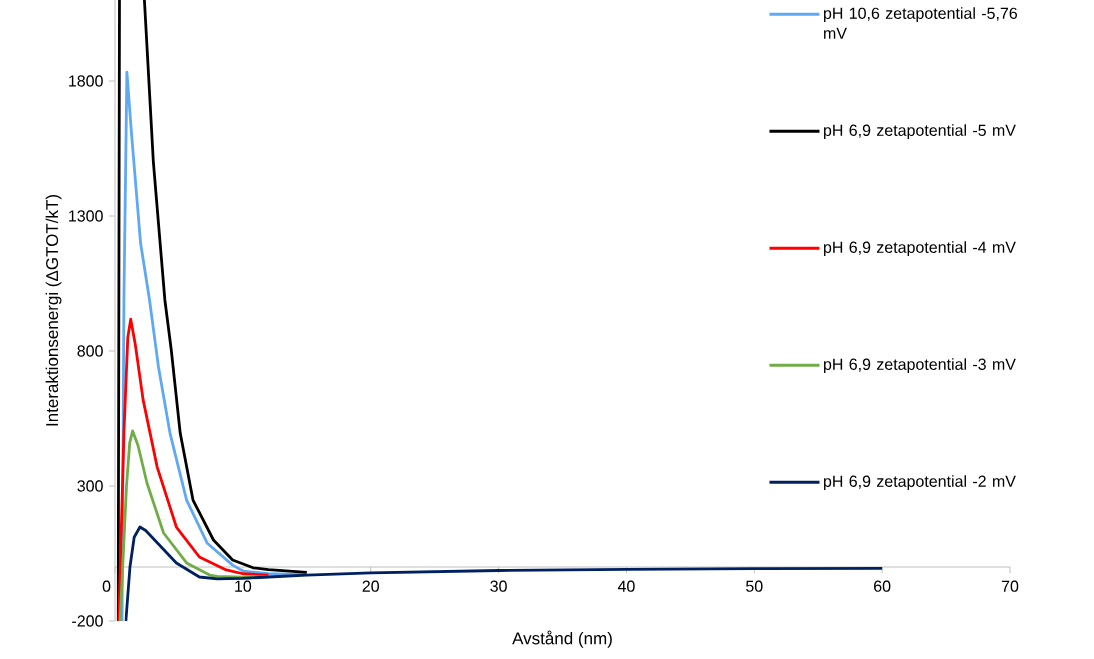 This screenshot has width=1094, height=659. Describe the element at coordinates (87, 621) in the screenshot. I see `y-tick-label: -200` at that location.